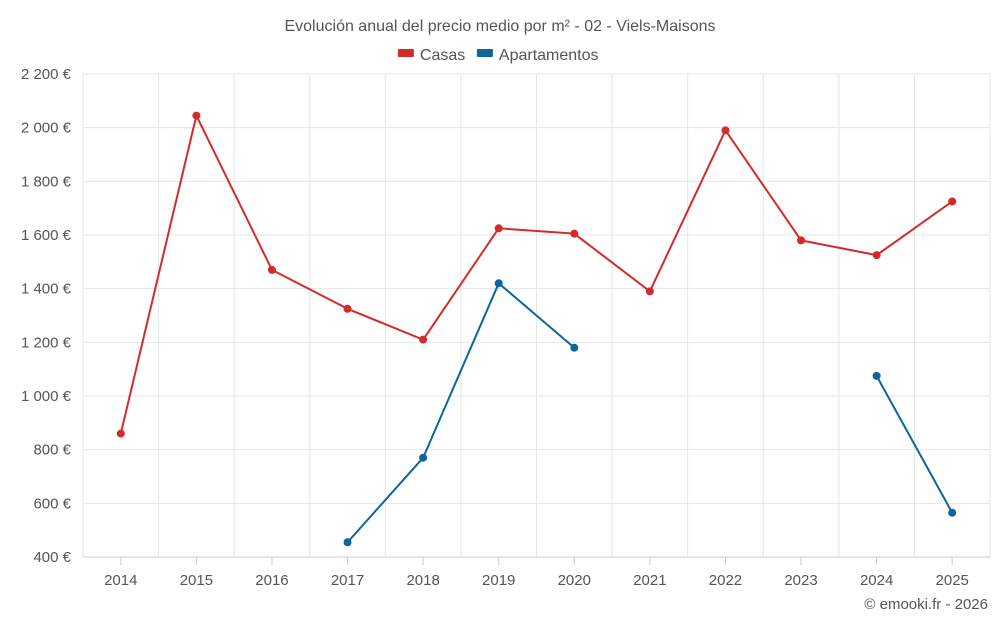 This screenshot has width=1000, height=625. What do you see at coordinates (46, 235) in the screenshot?
I see `y-tick-label: 1 600 €` at bounding box center [46, 235].